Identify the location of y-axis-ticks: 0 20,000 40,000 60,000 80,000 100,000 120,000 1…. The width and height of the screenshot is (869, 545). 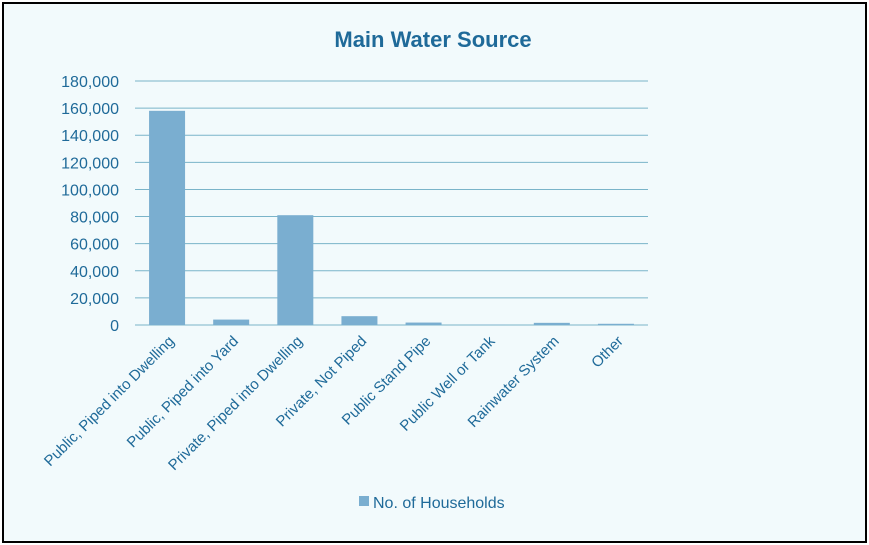
(90, 204).